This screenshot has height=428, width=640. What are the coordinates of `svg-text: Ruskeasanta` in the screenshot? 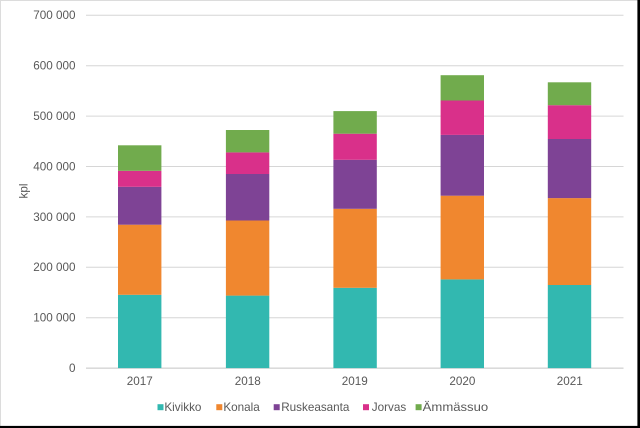 It's located at (315, 407).